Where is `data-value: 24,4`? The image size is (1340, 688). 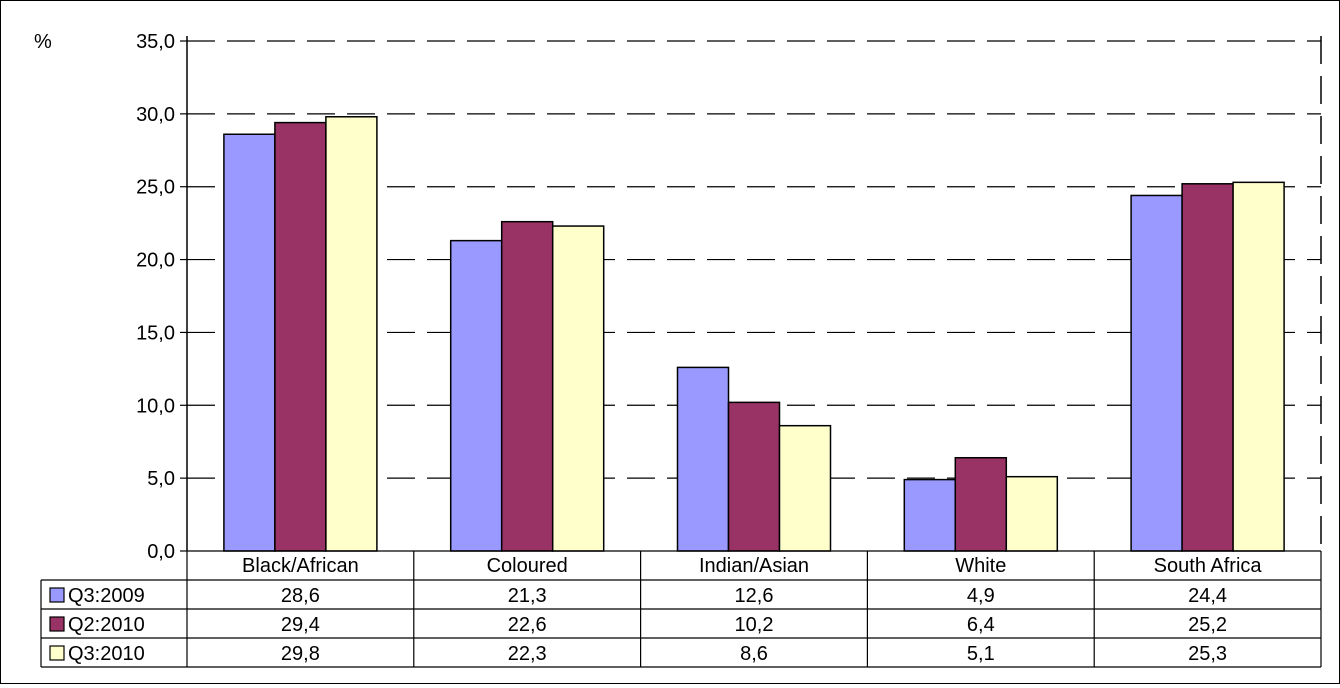 data-value: 24,4 is located at coordinates (1207, 596).